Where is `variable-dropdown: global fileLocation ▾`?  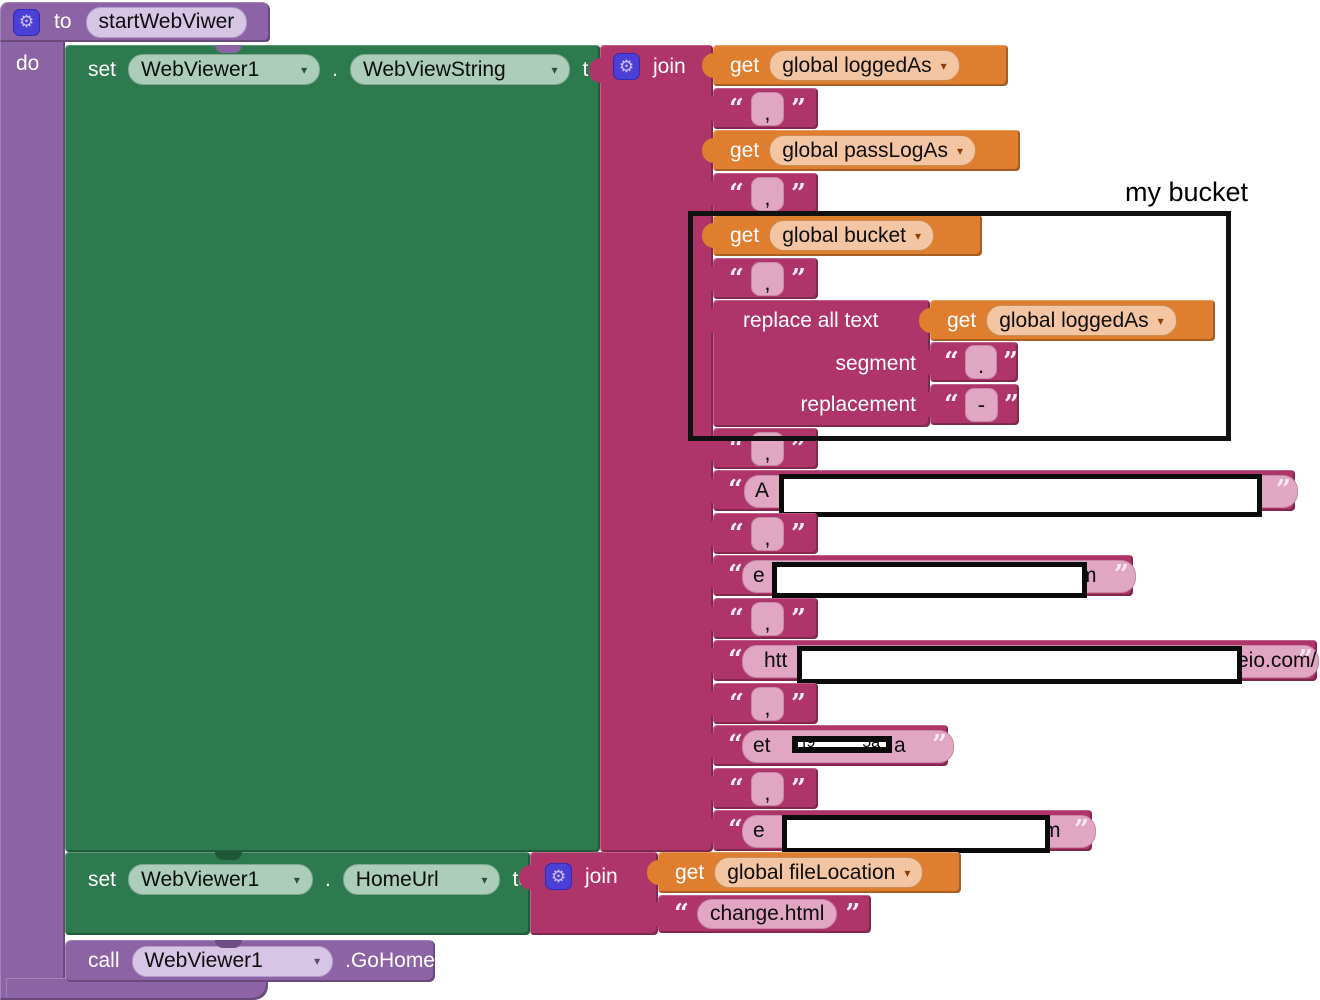
variable-dropdown: global fileLocation ▾ is located at coordinates (819, 872).